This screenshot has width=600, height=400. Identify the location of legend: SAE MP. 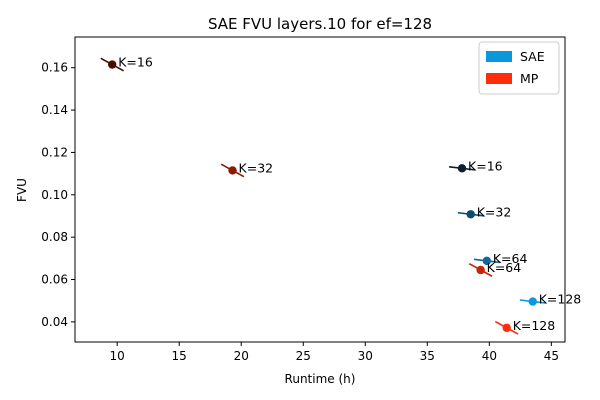
(519, 68).